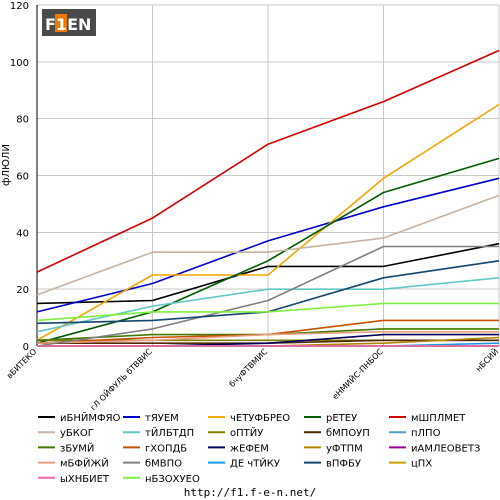 The height and width of the screenshot is (500, 500). Describe the element at coordinates (250, 492) in the screenshot. I see `footer-url: http://f1.f-e-n.net/` at that location.